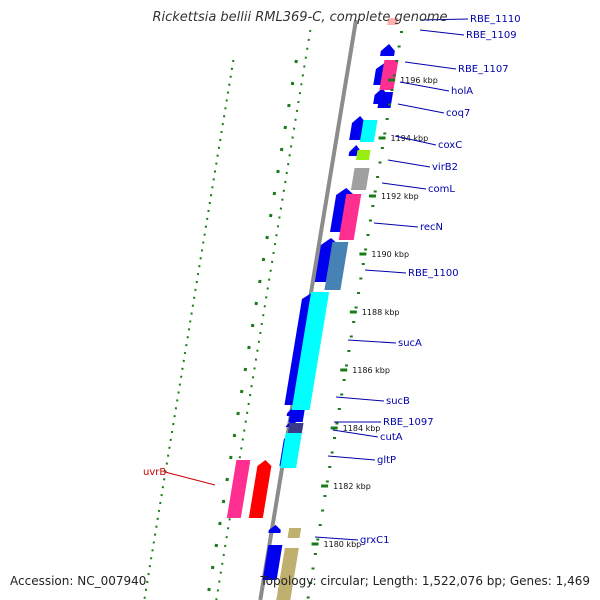 The image size is (600, 600). Describe the element at coordinates (274, 529) in the screenshot. I see `grxC1-cds` at that location.